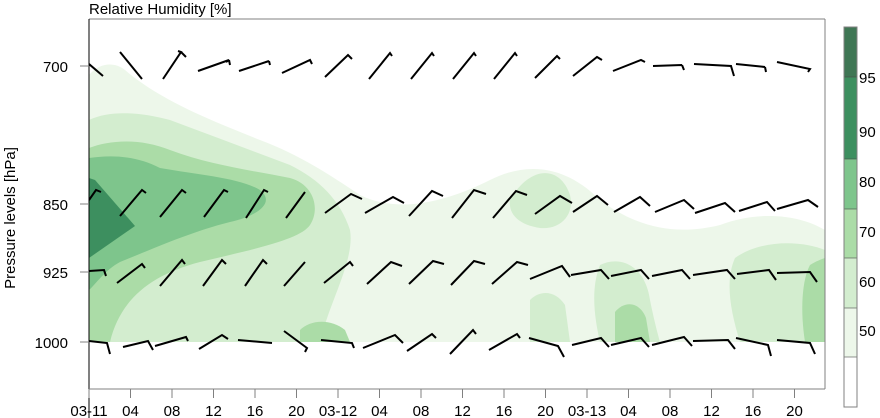  I want to click on y-axis: 700 850 925 1000 Pressure levels [hPa], so click(45, 205).